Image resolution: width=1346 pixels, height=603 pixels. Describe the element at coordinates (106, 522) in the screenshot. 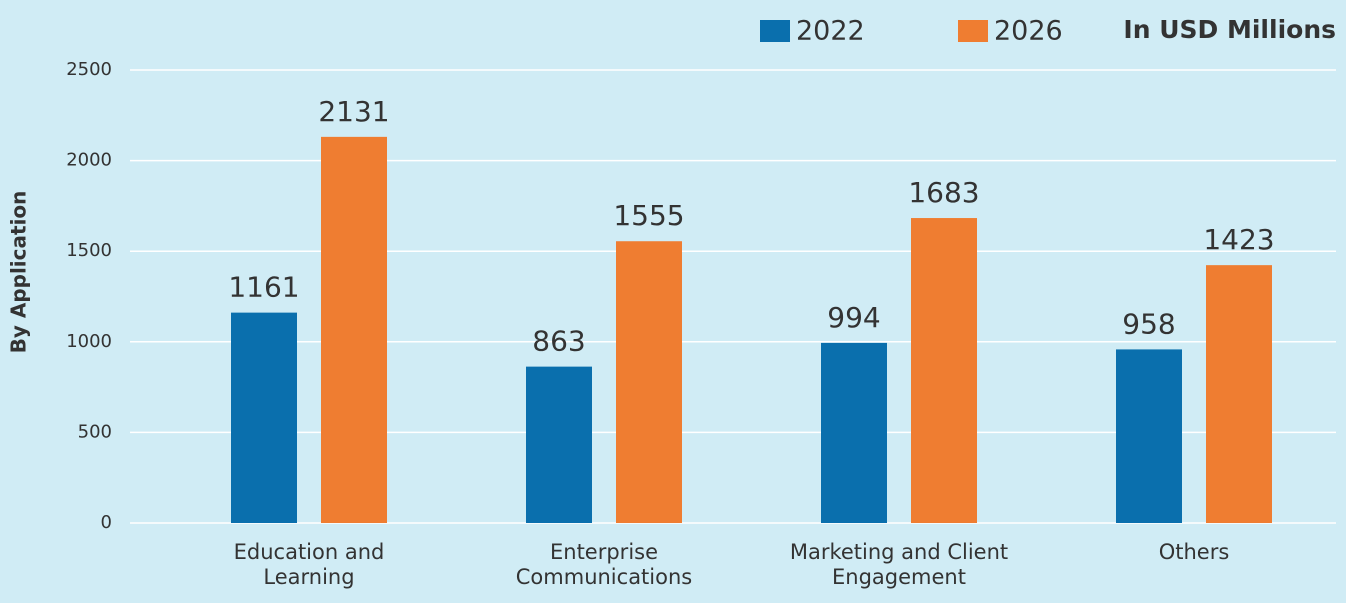

I see `y-tick-label: 0` at that location.